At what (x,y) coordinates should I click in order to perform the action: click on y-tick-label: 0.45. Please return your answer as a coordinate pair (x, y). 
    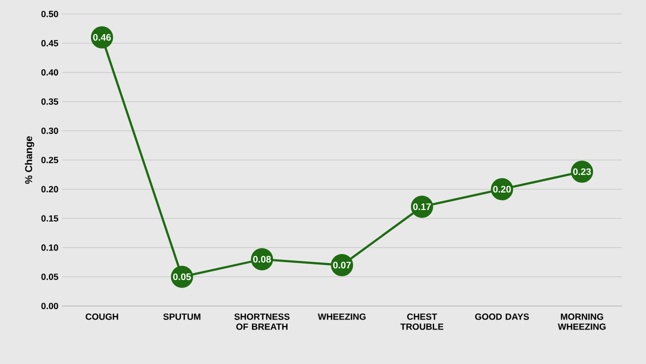
    Looking at the image, I should click on (49, 43).